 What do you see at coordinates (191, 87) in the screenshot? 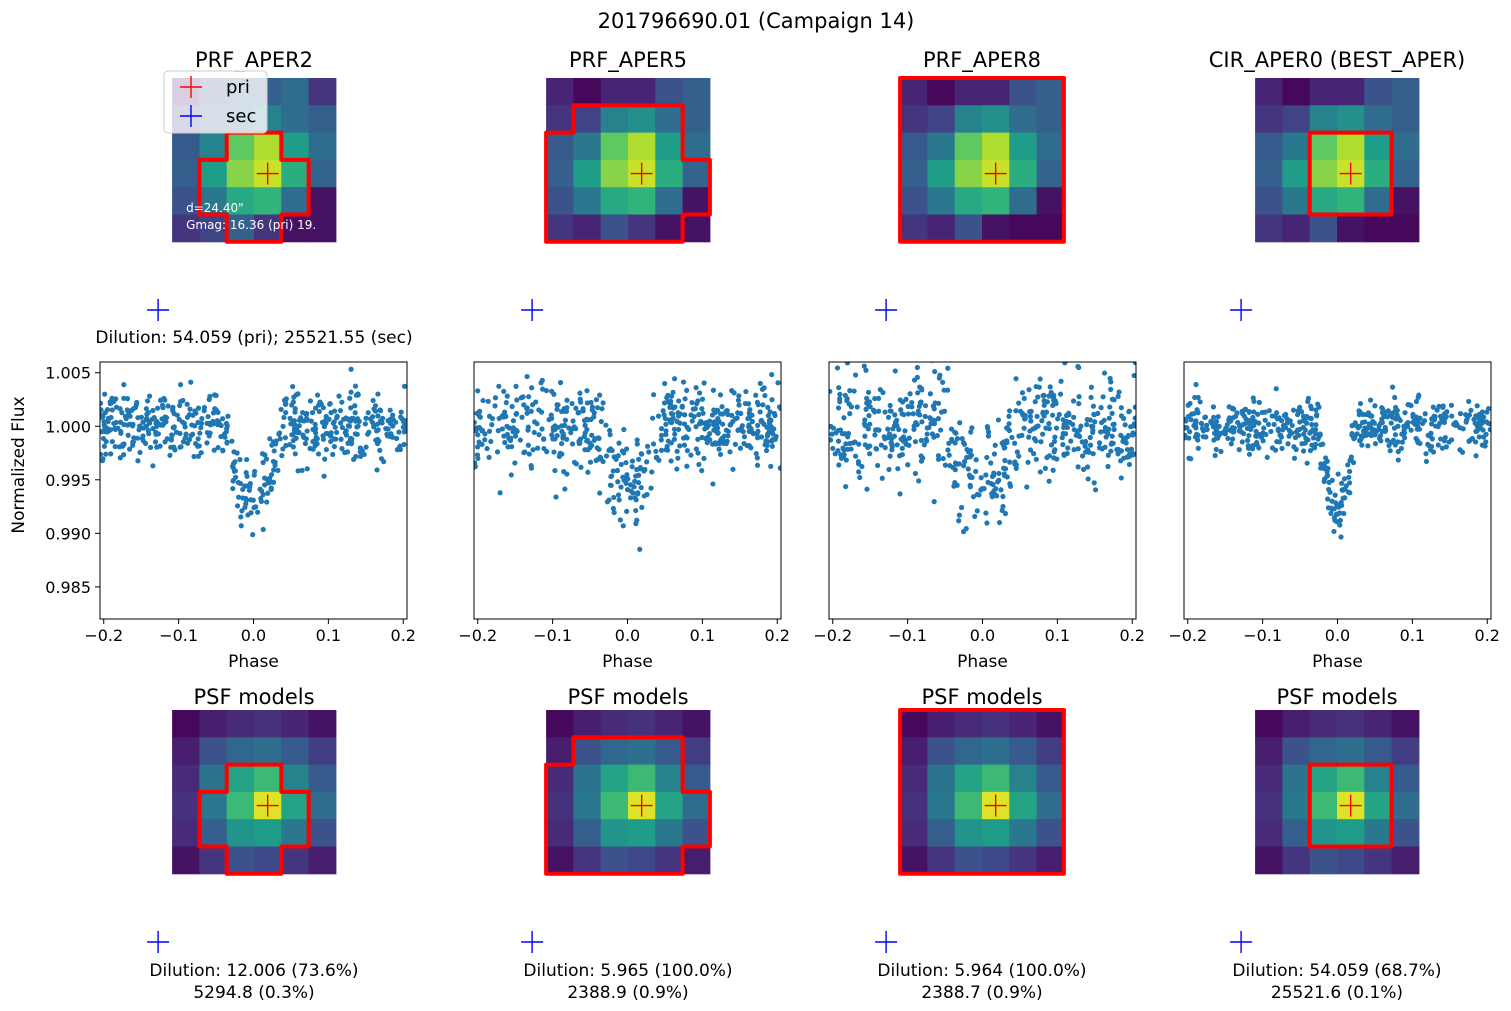
I see `legend-marker-pri` at bounding box center [191, 87].